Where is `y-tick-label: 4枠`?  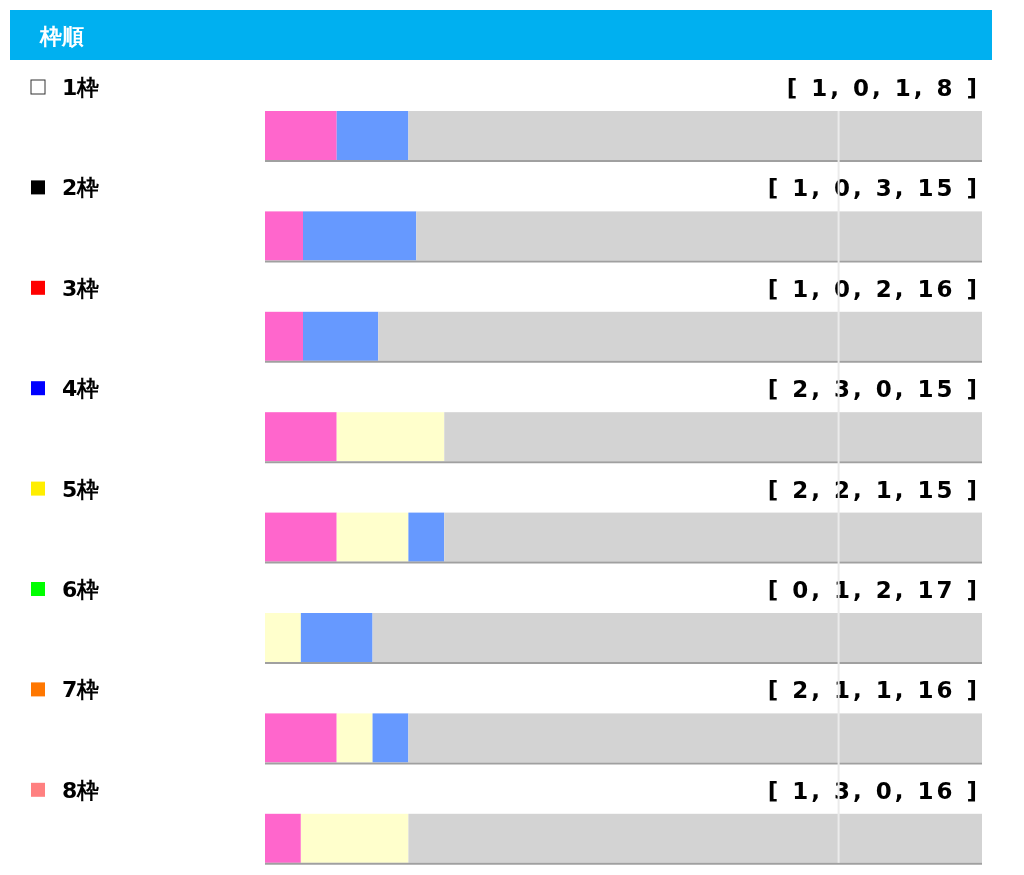 y-tick-label: 4枠 is located at coordinates (81, 389).